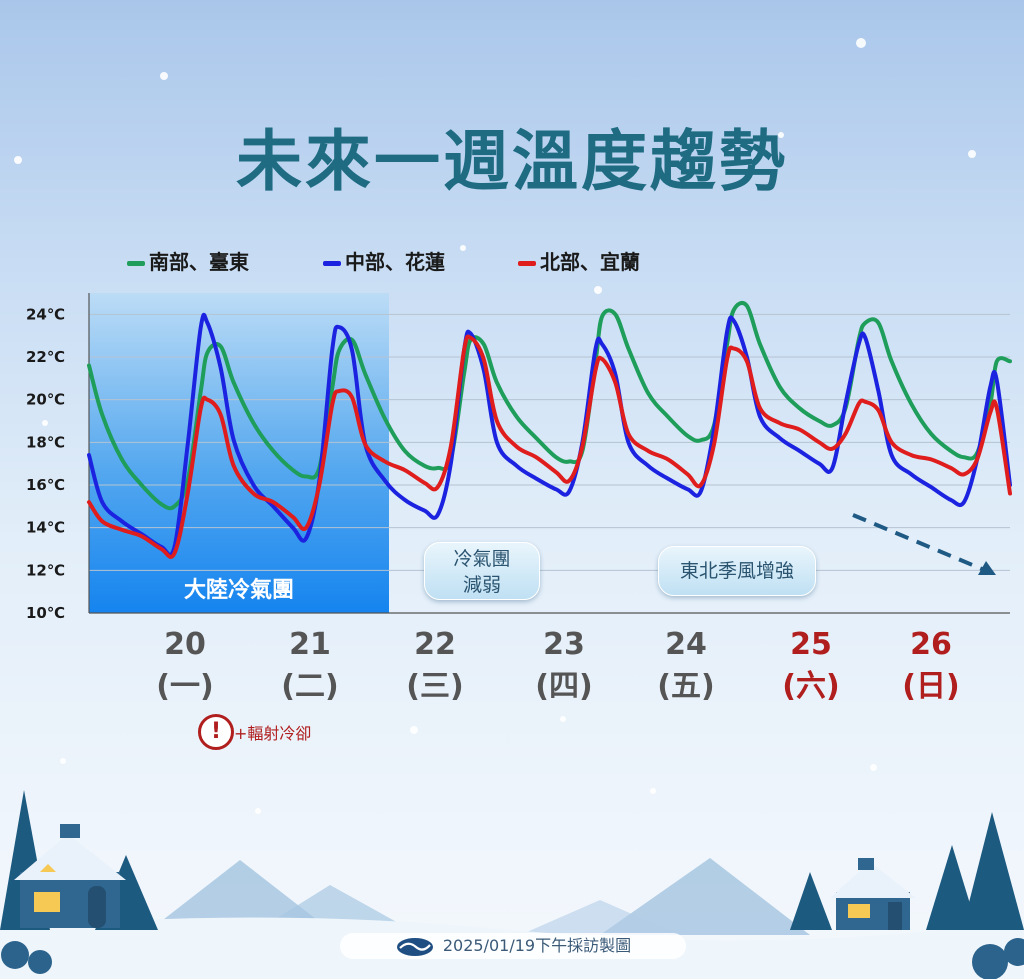 This screenshot has width=1024, height=979. Describe the element at coordinates (45, 485) in the screenshot. I see `y-tick-label: 16℃` at that location.